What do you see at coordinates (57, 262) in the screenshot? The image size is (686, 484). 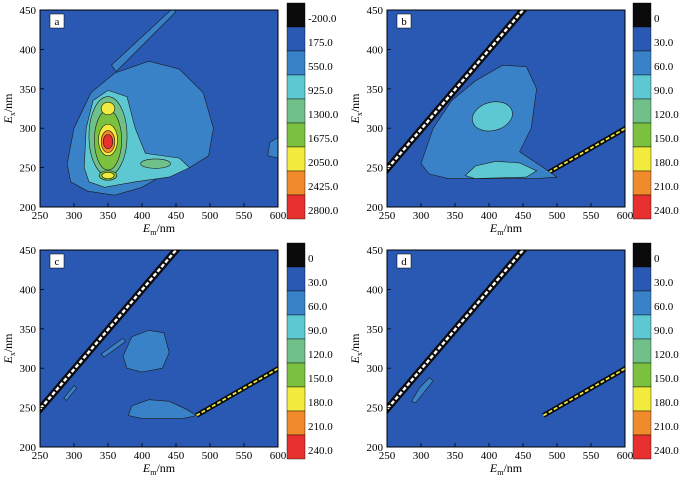 I see `panel-label: c` at bounding box center [57, 262].